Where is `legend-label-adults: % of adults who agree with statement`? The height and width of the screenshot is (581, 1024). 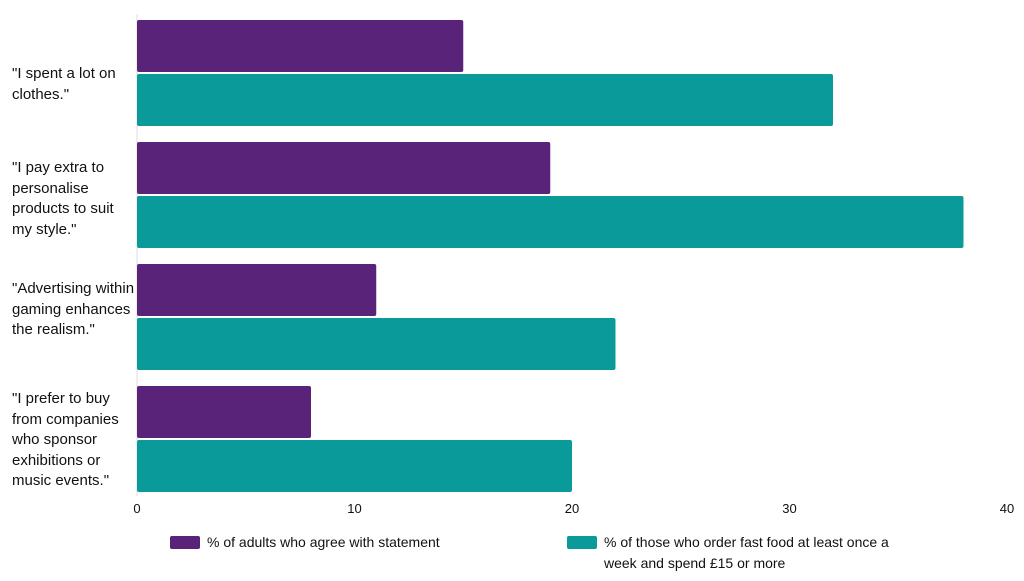 legend-label-adults: % of adults who agree with statement is located at coordinates (323, 542).